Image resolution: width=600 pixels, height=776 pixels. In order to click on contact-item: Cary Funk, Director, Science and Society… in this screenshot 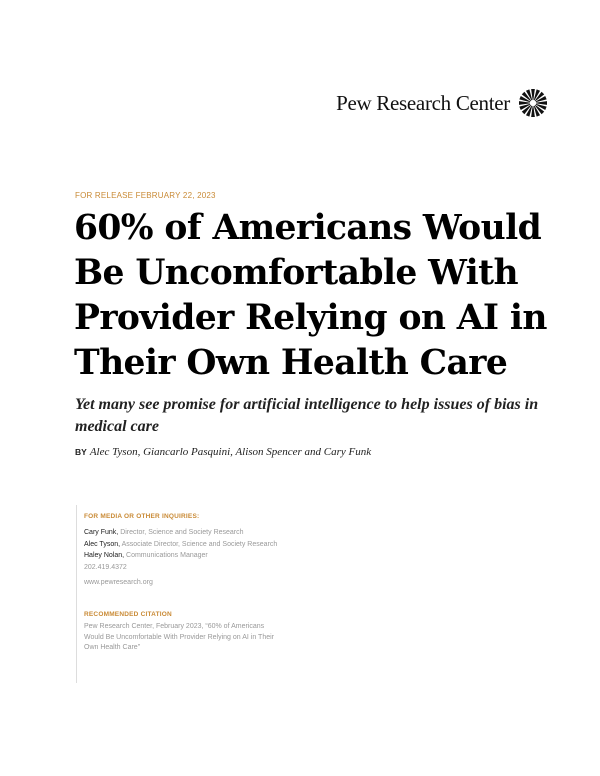, I will do `click(184, 533)`.